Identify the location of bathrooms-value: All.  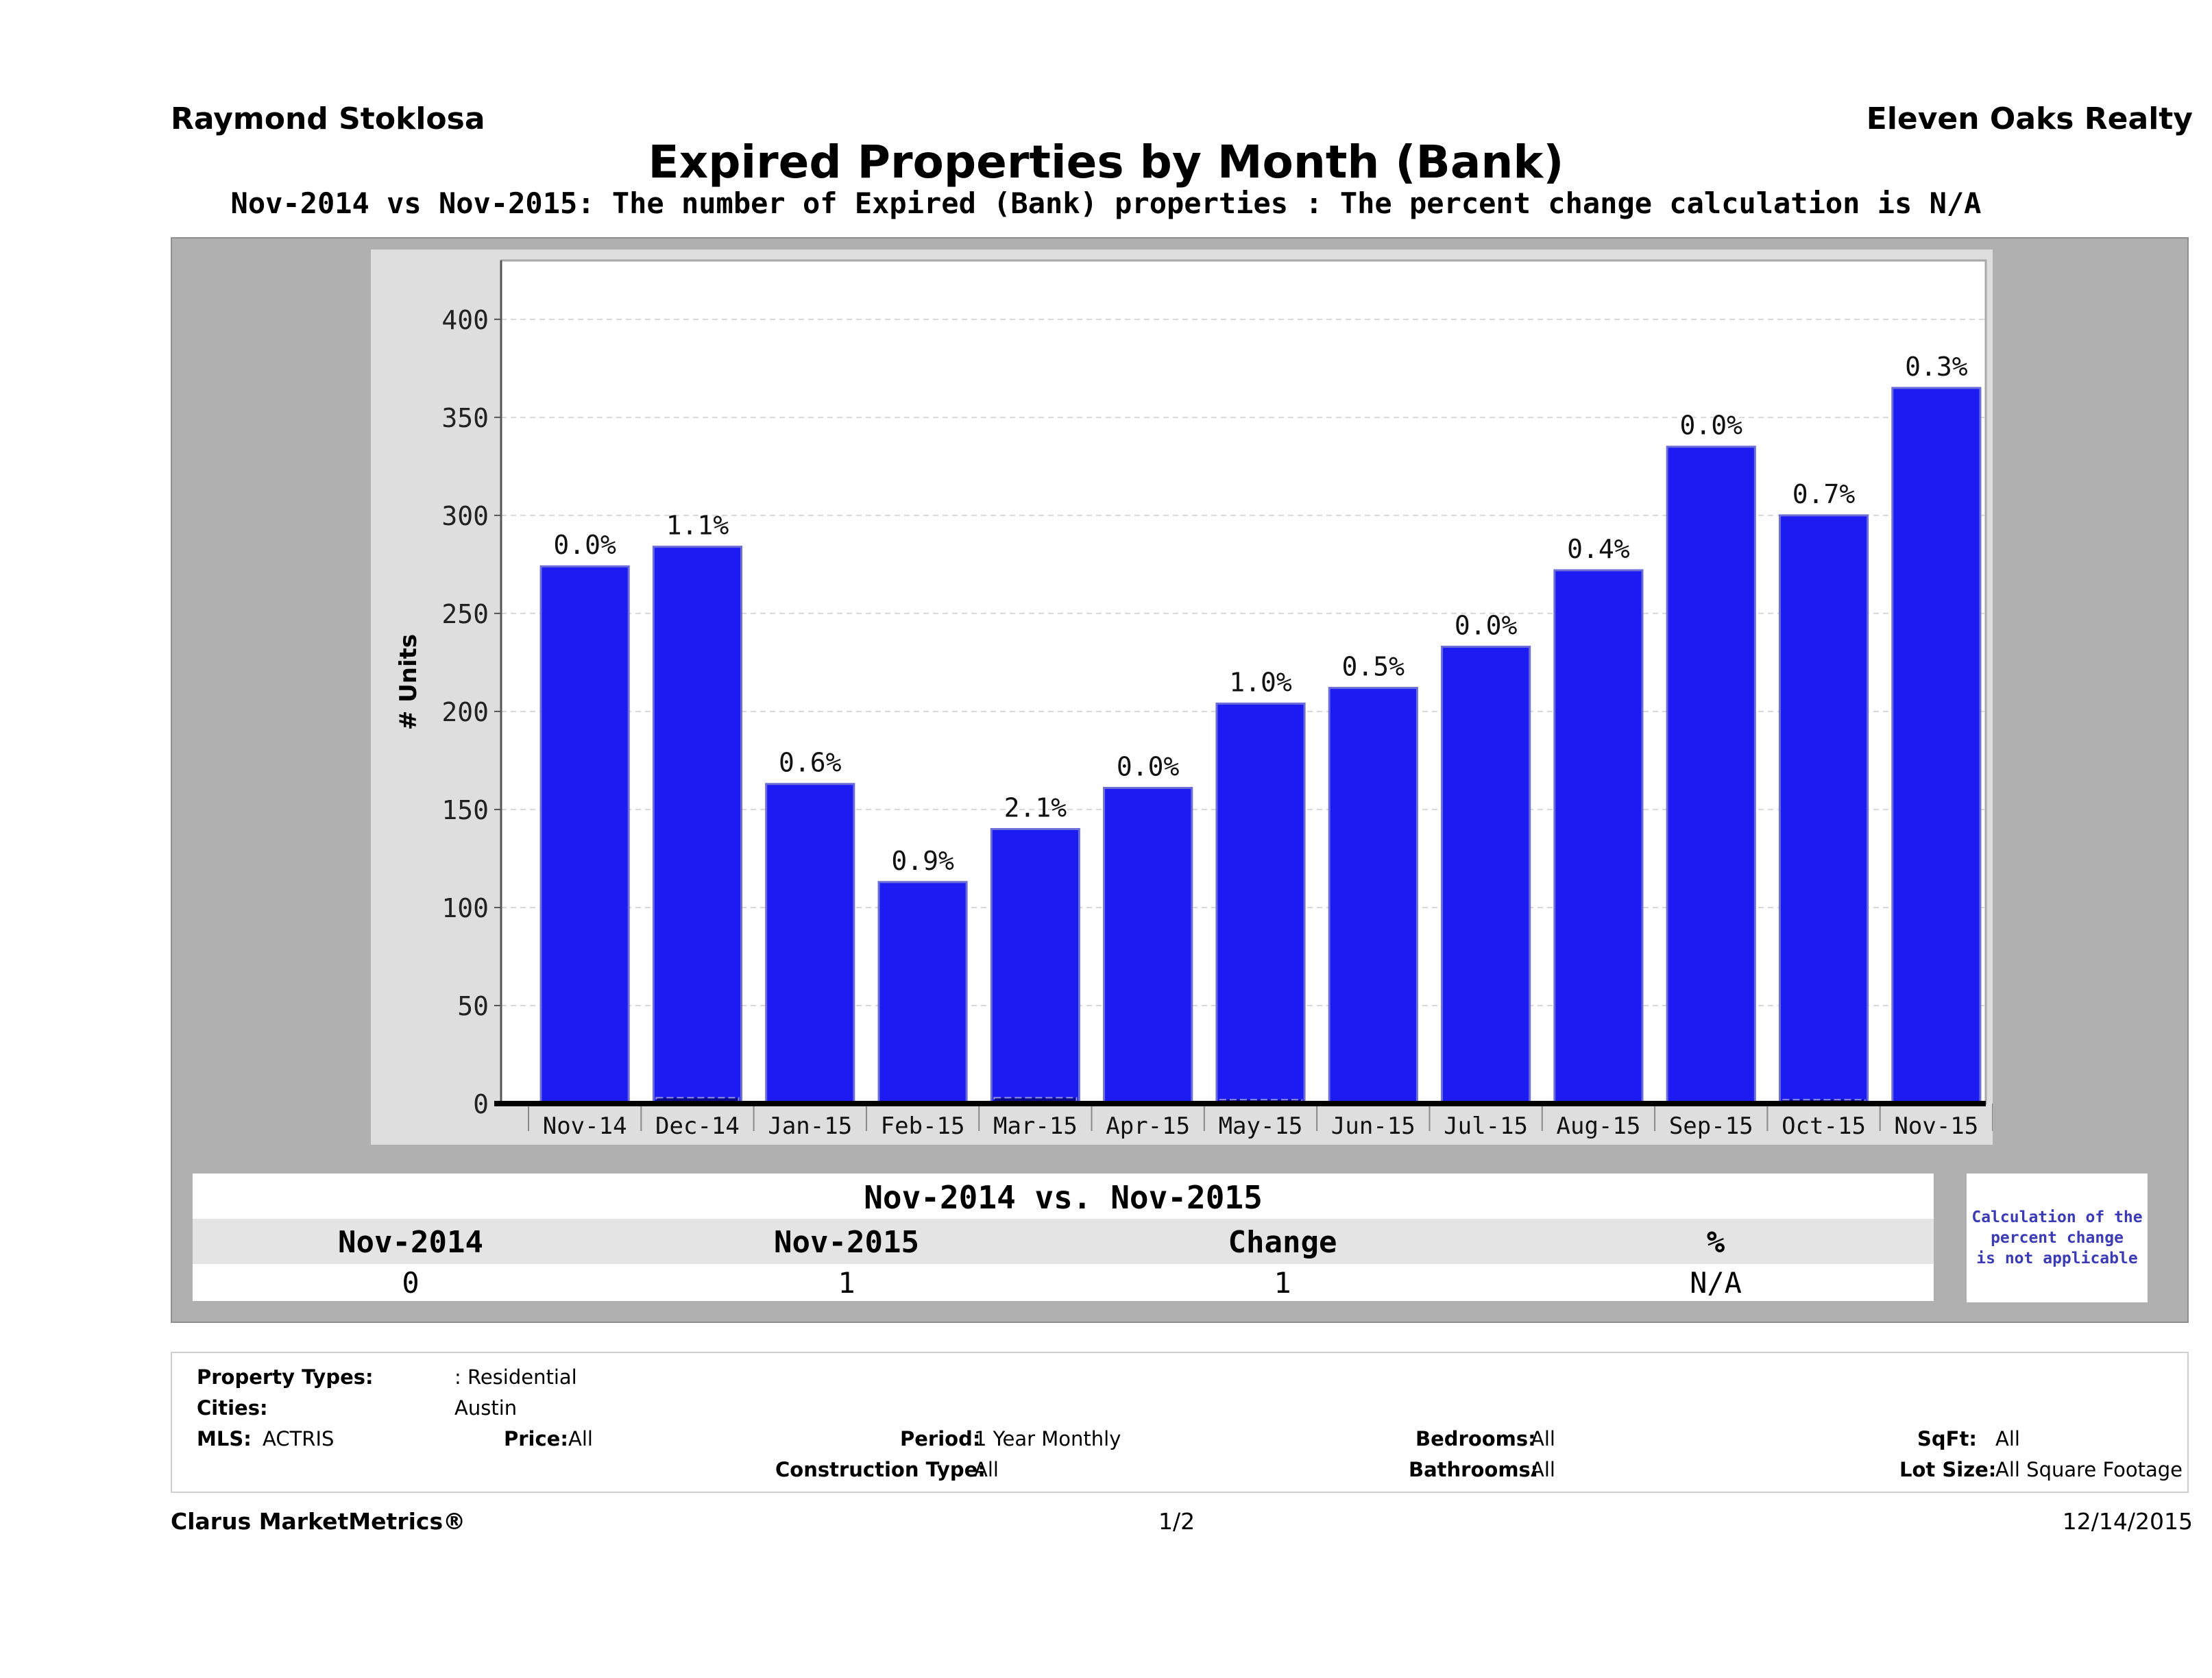
(1543, 1470).